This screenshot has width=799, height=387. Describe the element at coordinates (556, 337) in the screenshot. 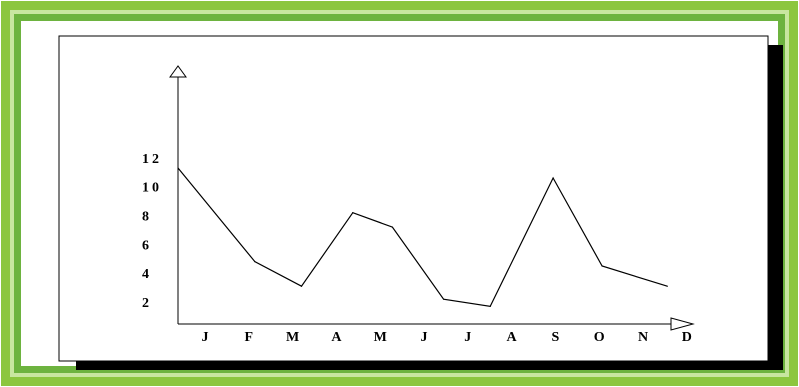

I see `x-tick-label: S` at that location.